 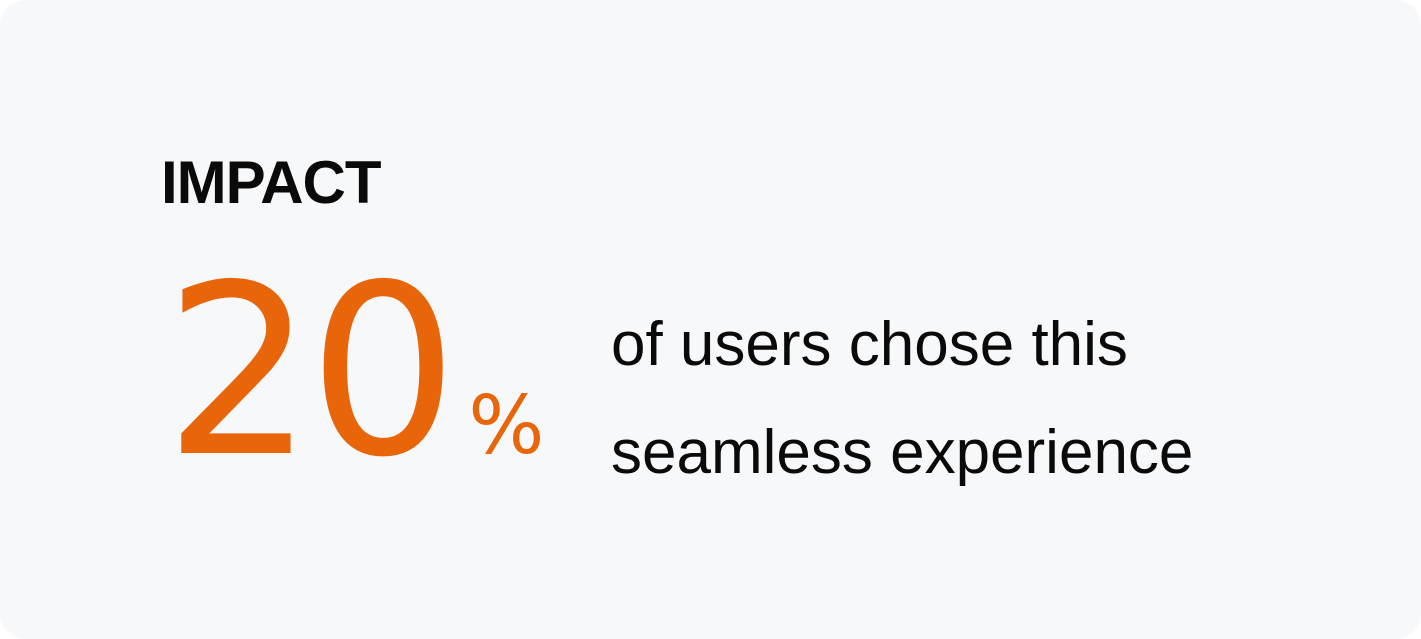 I want to click on description-line-1: of users chose this, so click(x=869, y=344).